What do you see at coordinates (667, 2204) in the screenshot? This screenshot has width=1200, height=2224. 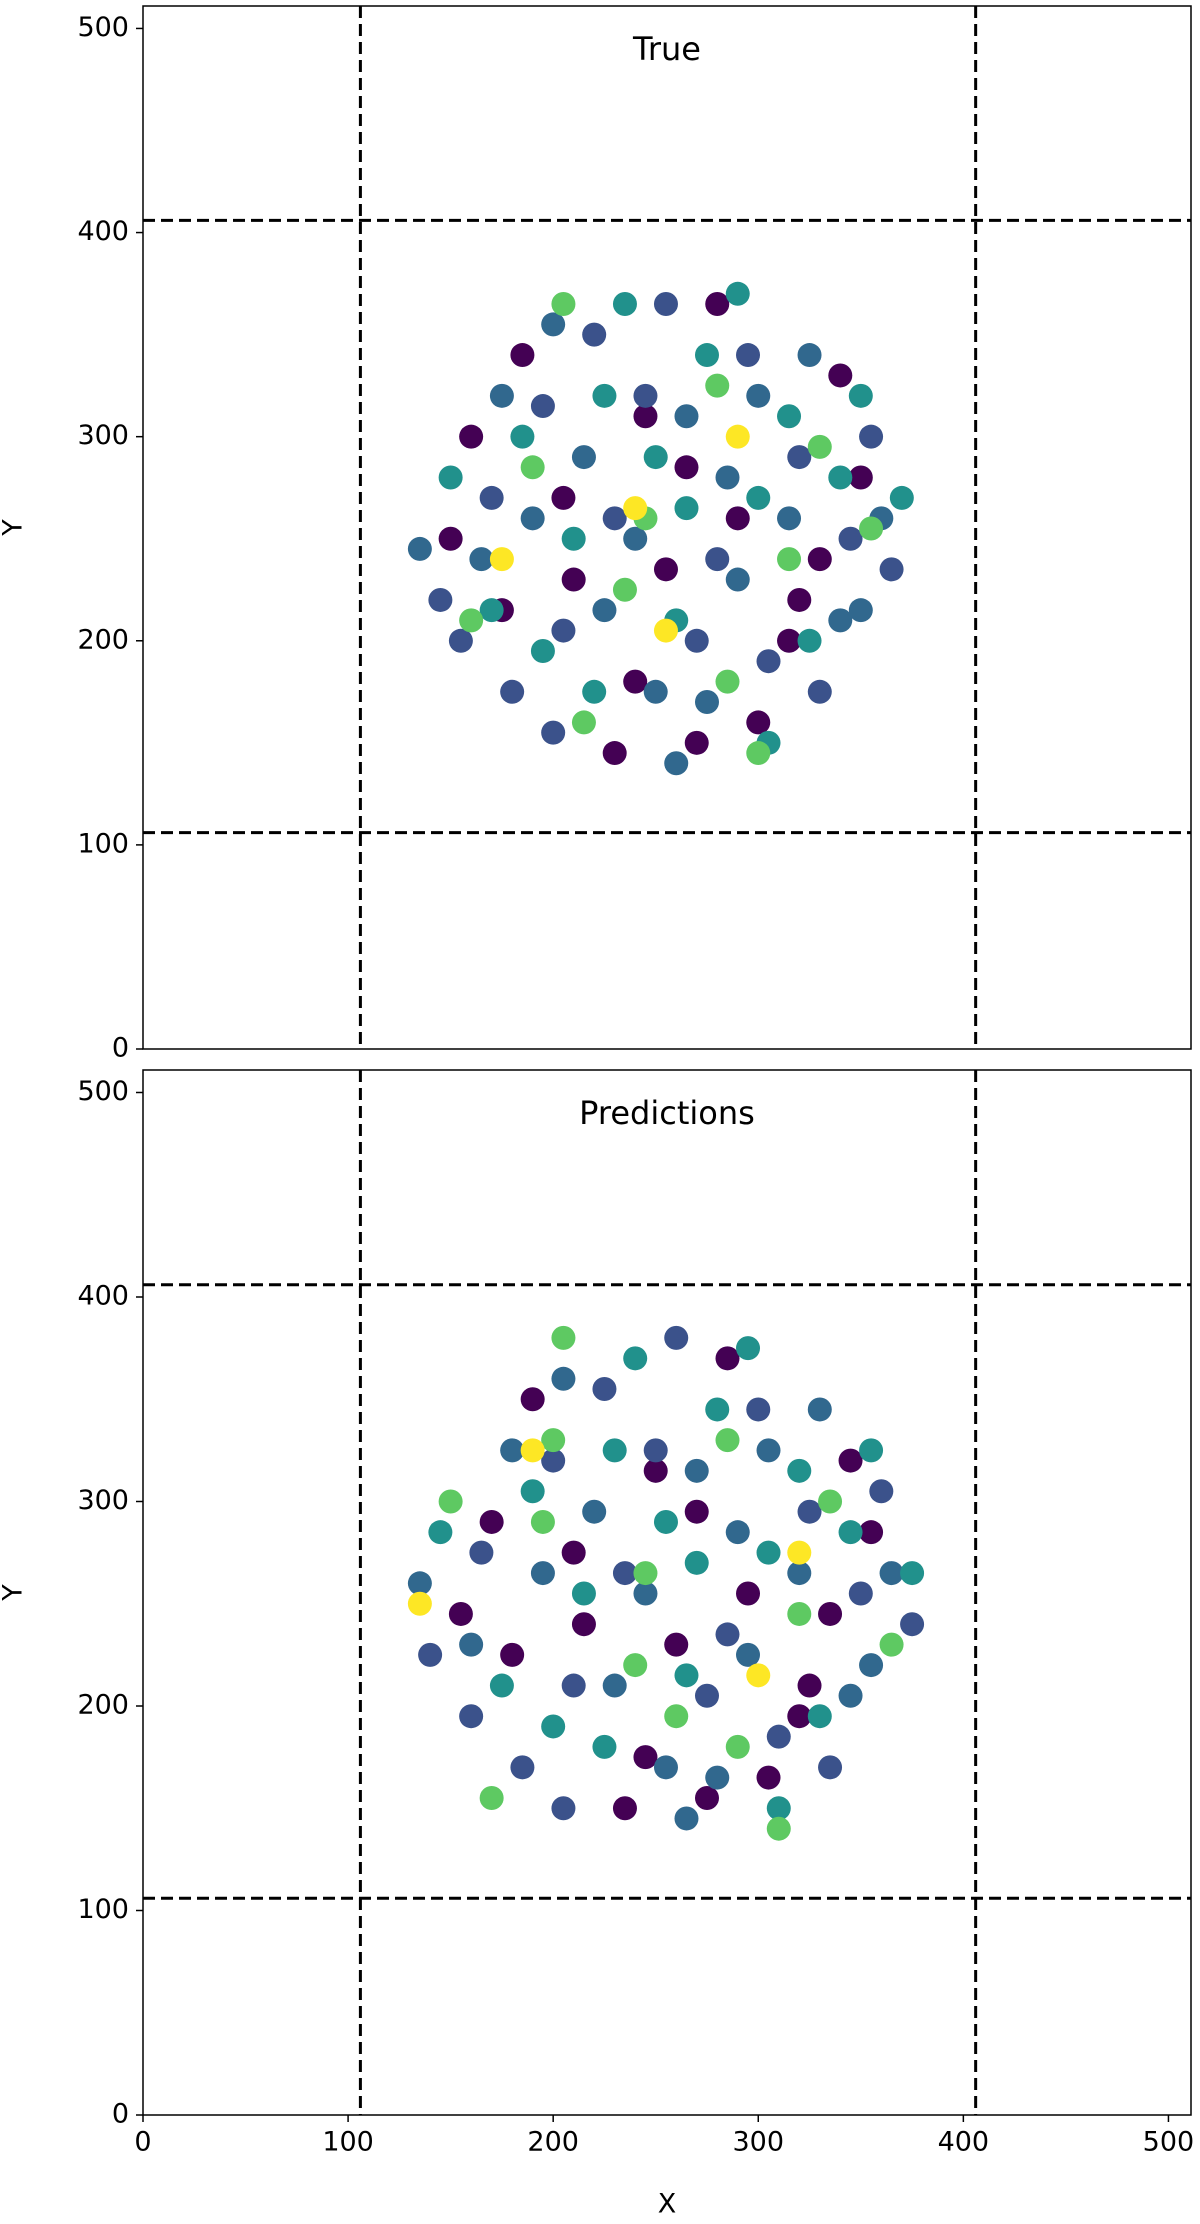 I see `x-axis-label: X` at bounding box center [667, 2204].